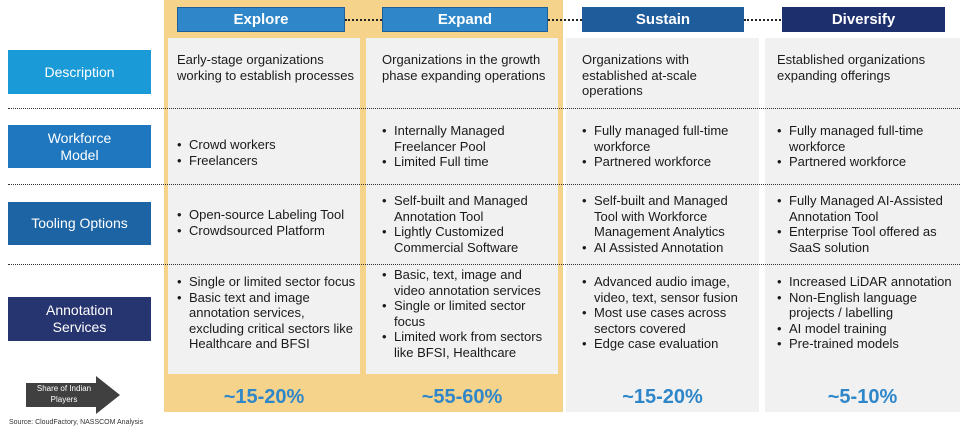  What do you see at coordinates (868, 282) in the screenshot?
I see `list-item: Increased LiDAR annotation` at bounding box center [868, 282].